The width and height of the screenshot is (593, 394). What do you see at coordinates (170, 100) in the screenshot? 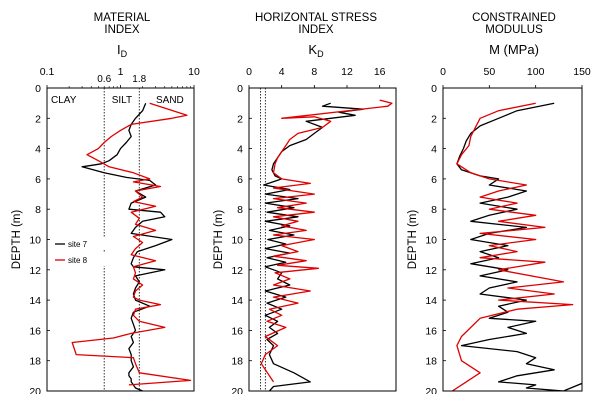
I see `zone-label: SAND` at bounding box center [170, 100].